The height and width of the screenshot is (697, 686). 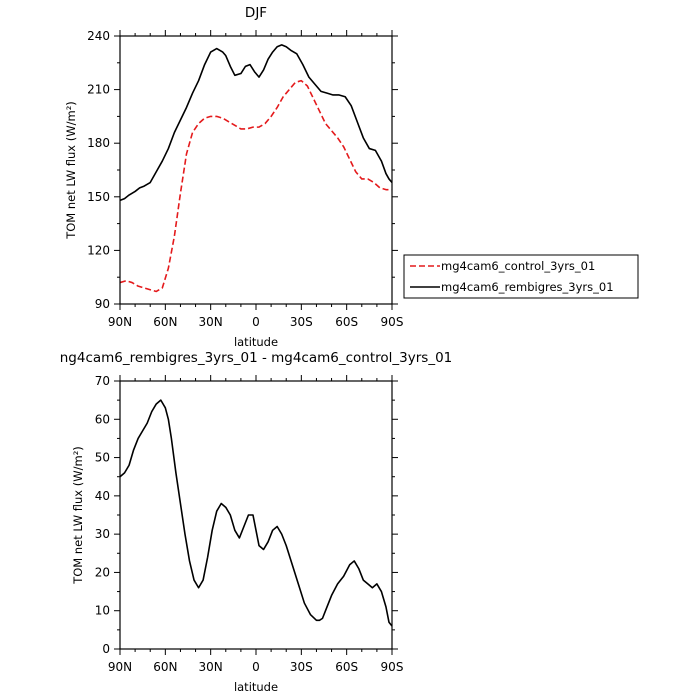 I want to click on bottom-x-tick-label: 30S, so click(x=301, y=667).